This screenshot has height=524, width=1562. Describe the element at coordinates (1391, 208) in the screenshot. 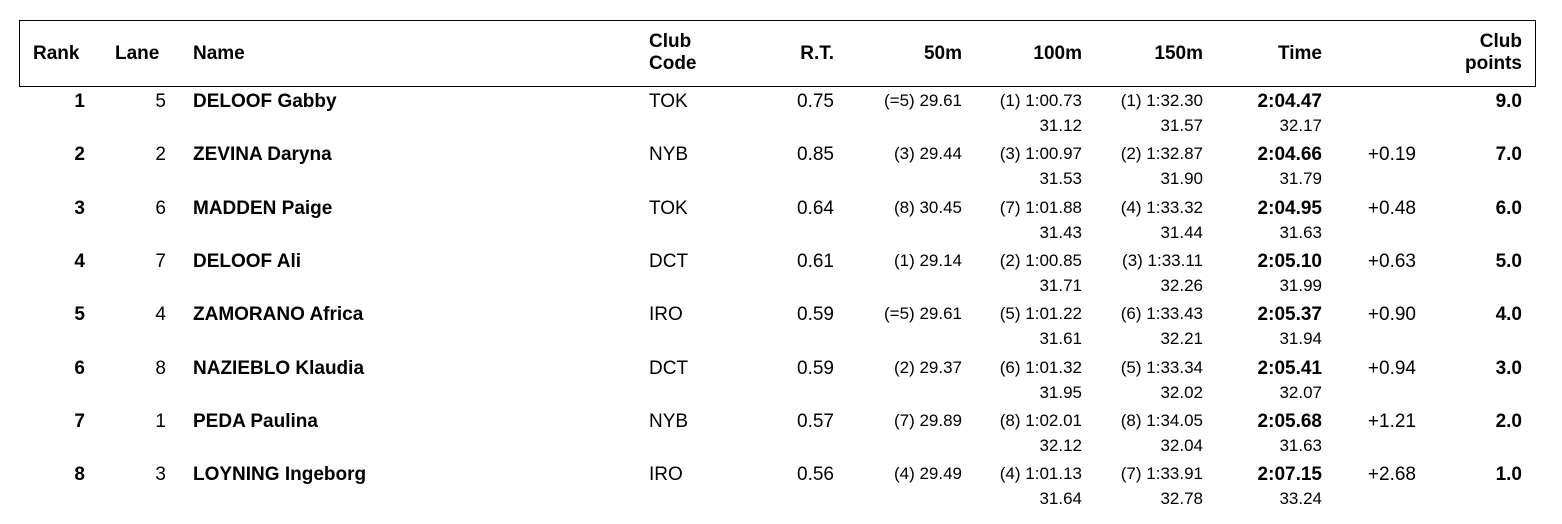

I see `time-behind-cell: +0.48` at that location.